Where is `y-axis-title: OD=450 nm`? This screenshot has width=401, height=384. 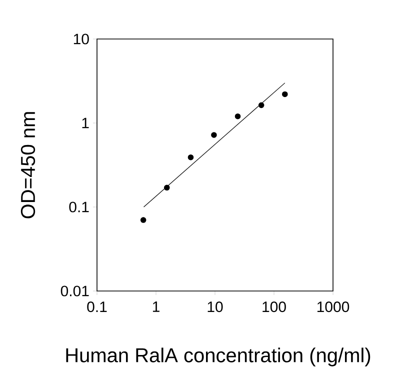
y-axis-title: OD=450 nm is located at coordinates (28, 165).